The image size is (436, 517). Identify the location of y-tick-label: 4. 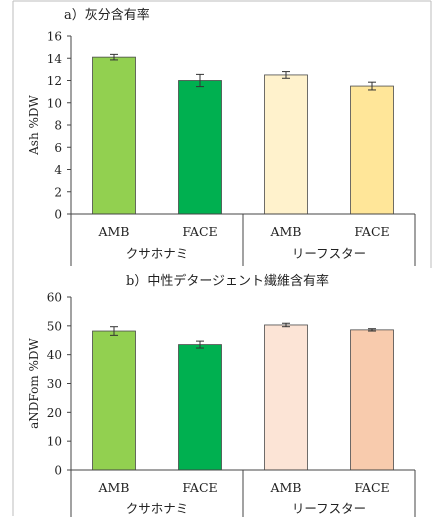
(58, 170).